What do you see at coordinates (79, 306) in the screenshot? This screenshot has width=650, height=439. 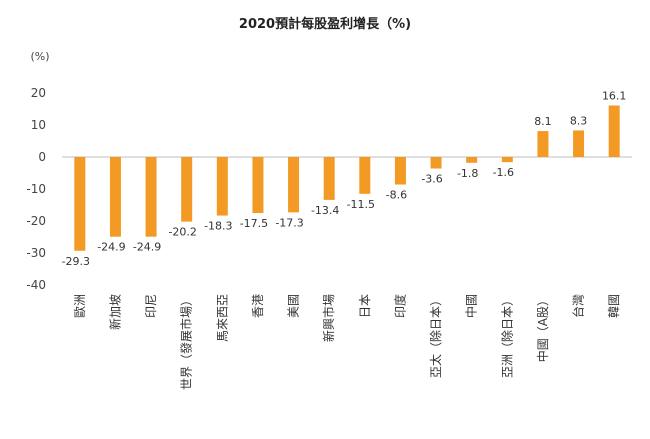 I see `category-label: 歐洲` at bounding box center [79, 306].